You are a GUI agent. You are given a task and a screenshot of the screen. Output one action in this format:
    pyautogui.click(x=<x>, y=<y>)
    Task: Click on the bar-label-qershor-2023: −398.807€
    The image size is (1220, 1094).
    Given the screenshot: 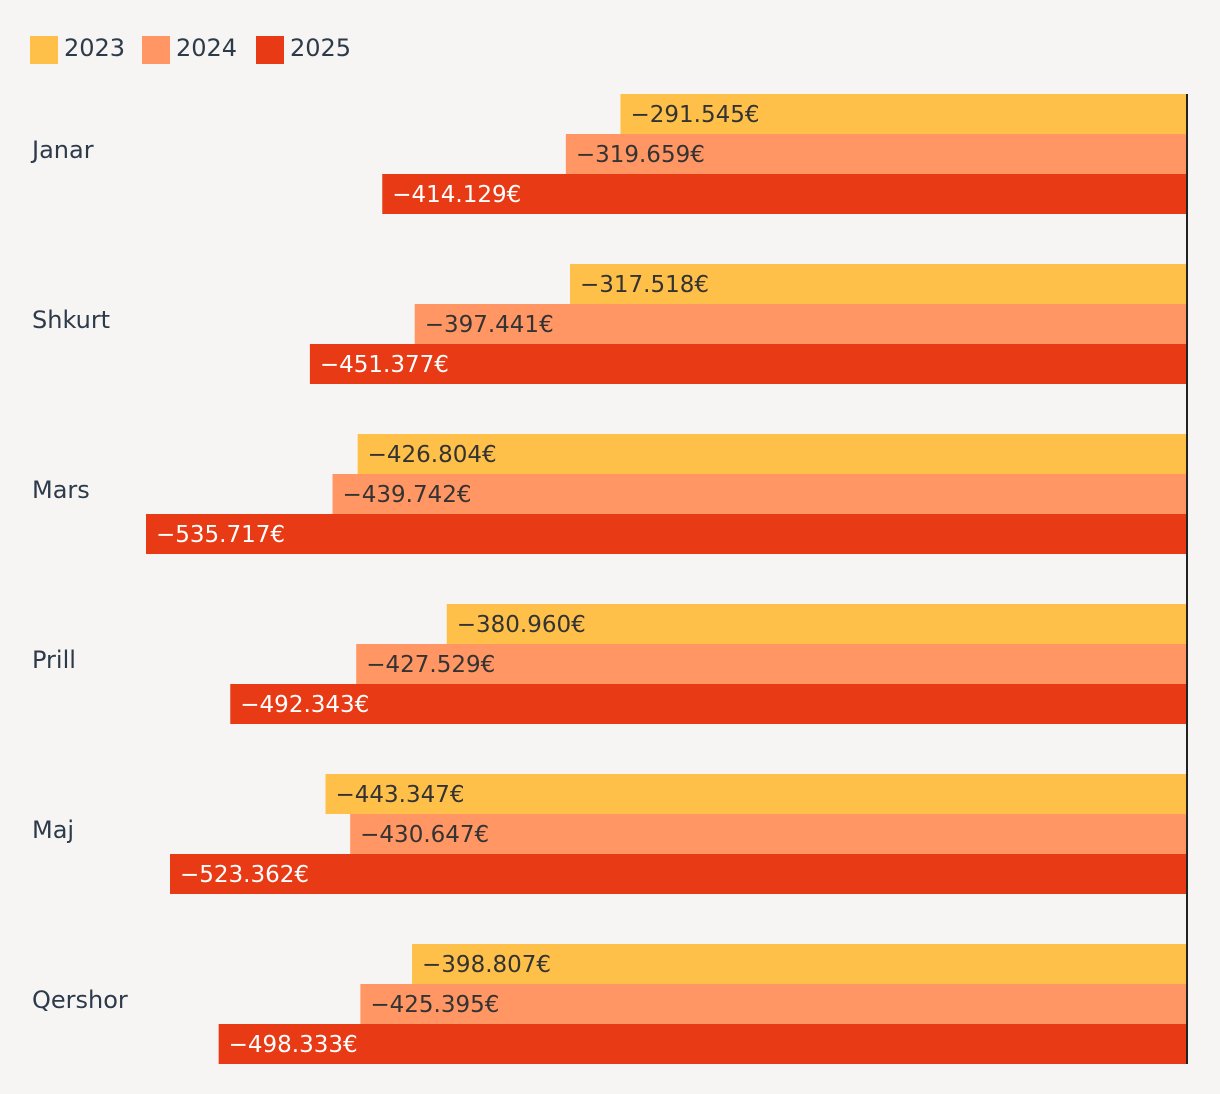 What is the action you would take?
    pyautogui.click(x=486, y=965)
    